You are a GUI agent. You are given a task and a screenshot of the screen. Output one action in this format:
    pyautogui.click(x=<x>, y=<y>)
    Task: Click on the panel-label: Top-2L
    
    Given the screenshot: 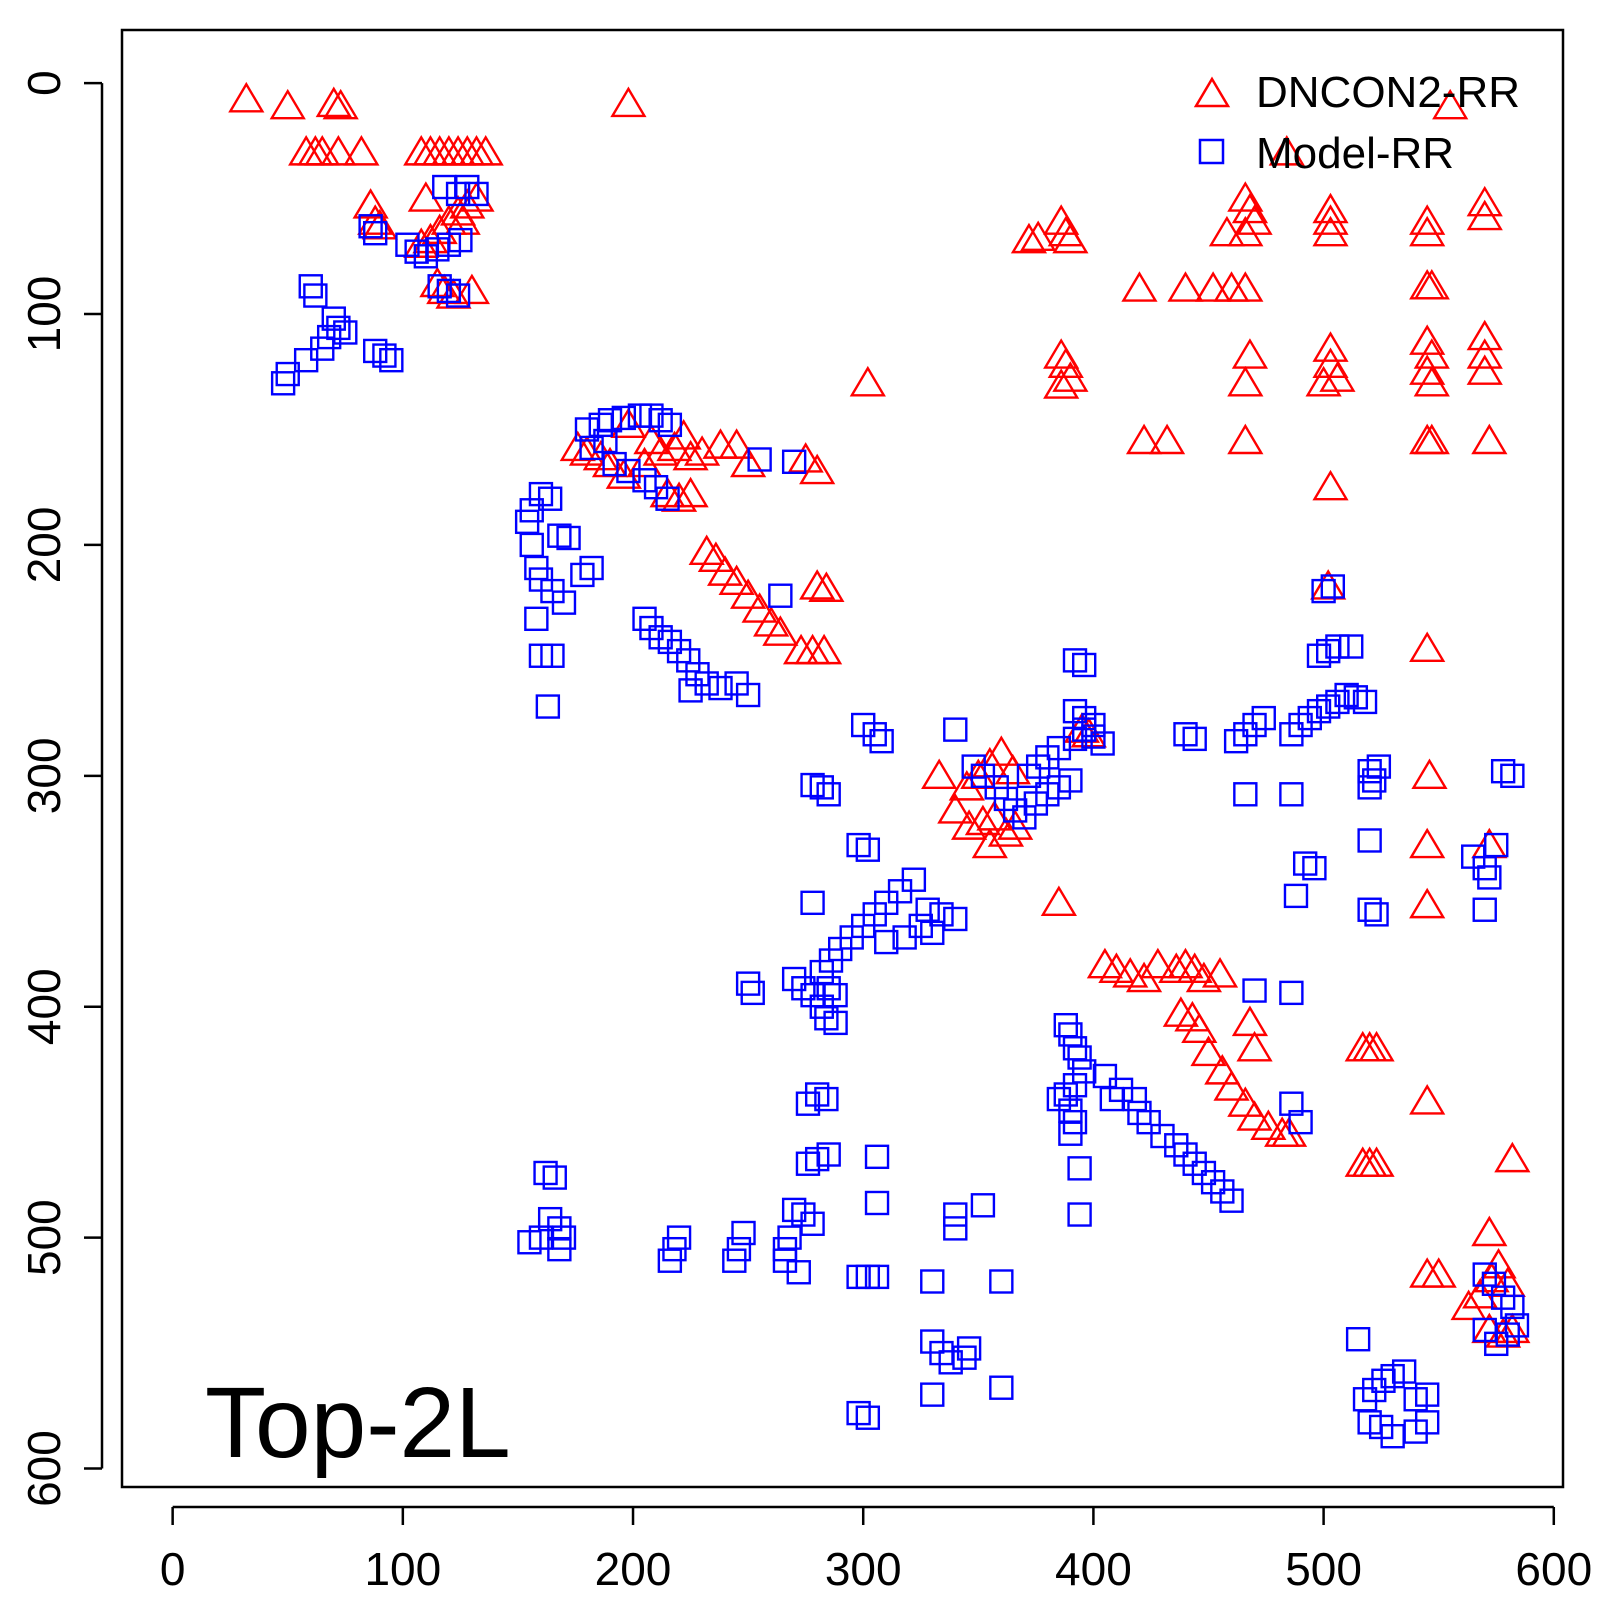 What is the action you would take?
    pyautogui.click(x=358, y=1423)
    